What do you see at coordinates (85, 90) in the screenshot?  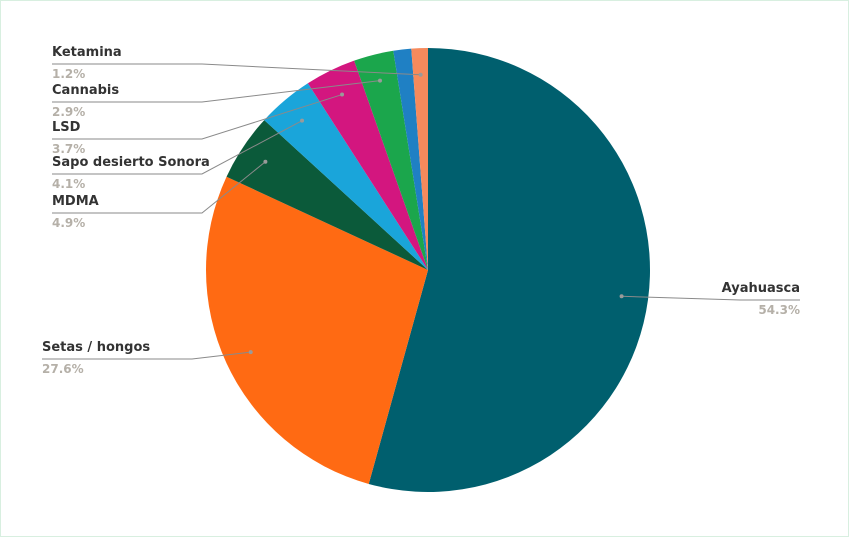 I see `slice-label: Cannabis` at bounding box center [85, 90].